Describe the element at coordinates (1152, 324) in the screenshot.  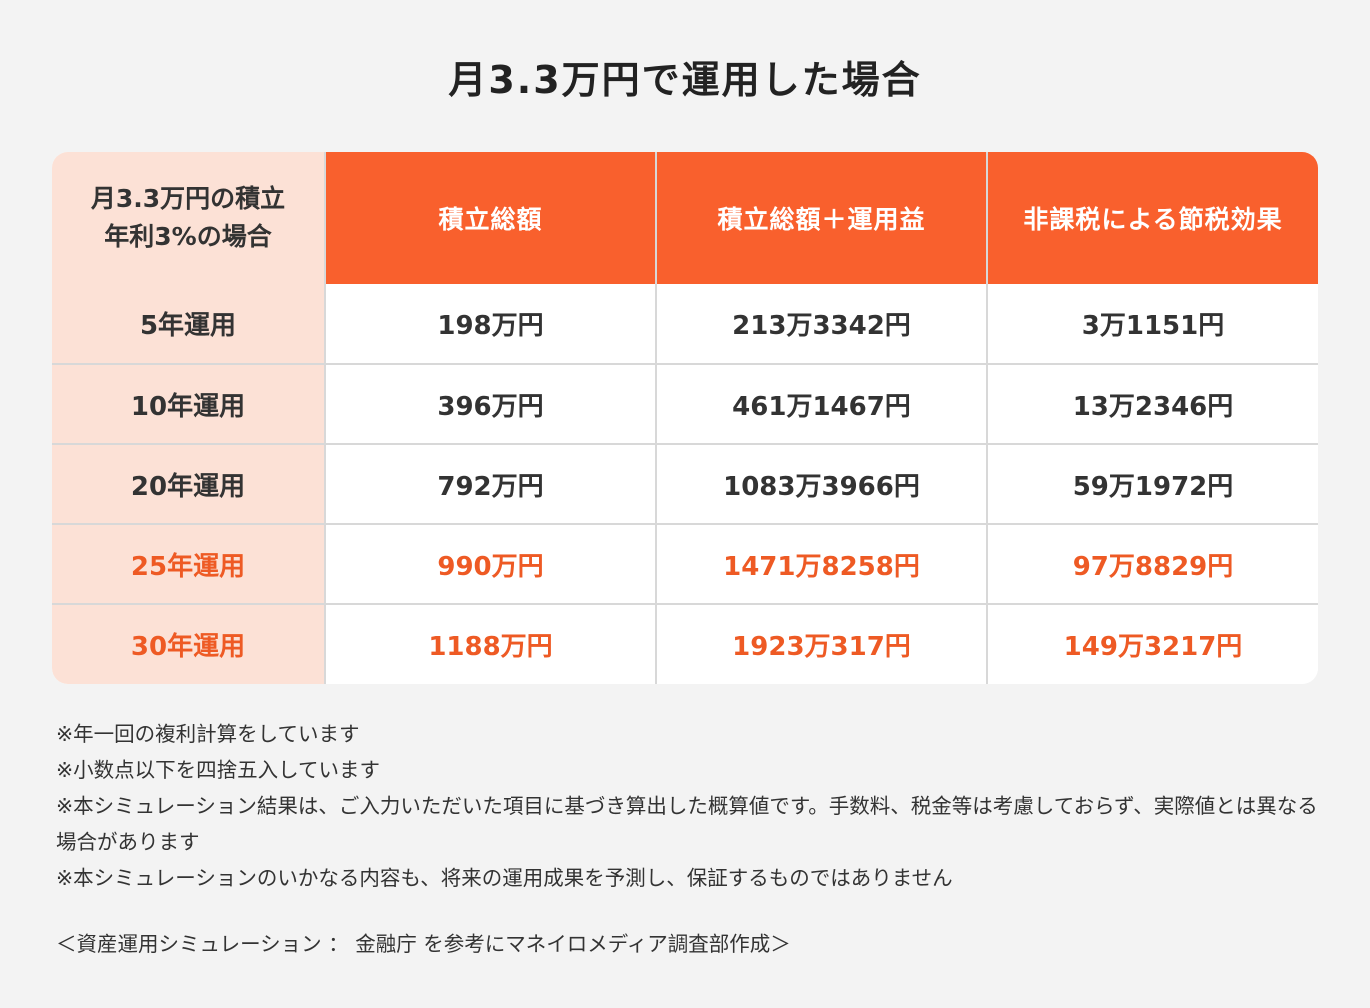
I see `cell-tax-savings: 3万1151円` at that location.